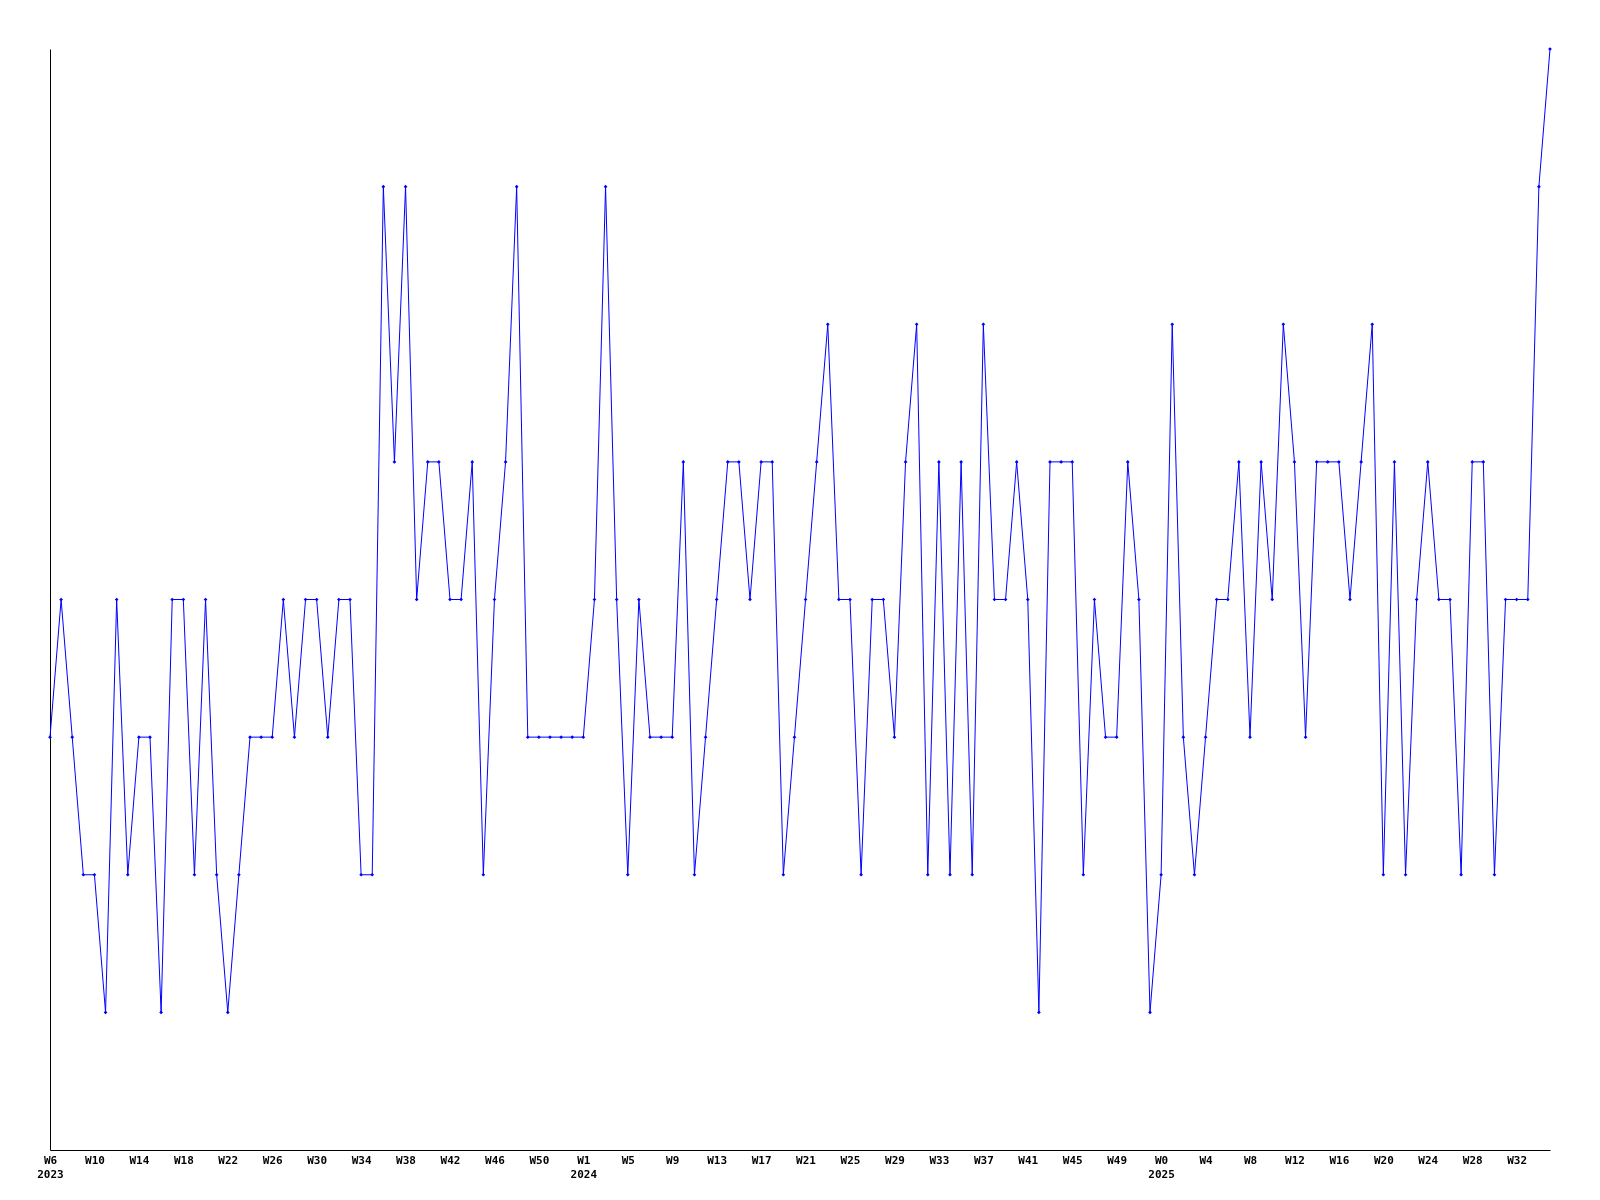 The height and width of the screenshot is (1200, 1600). I want to click on x-tick-label: W42, so click(450, 1160).